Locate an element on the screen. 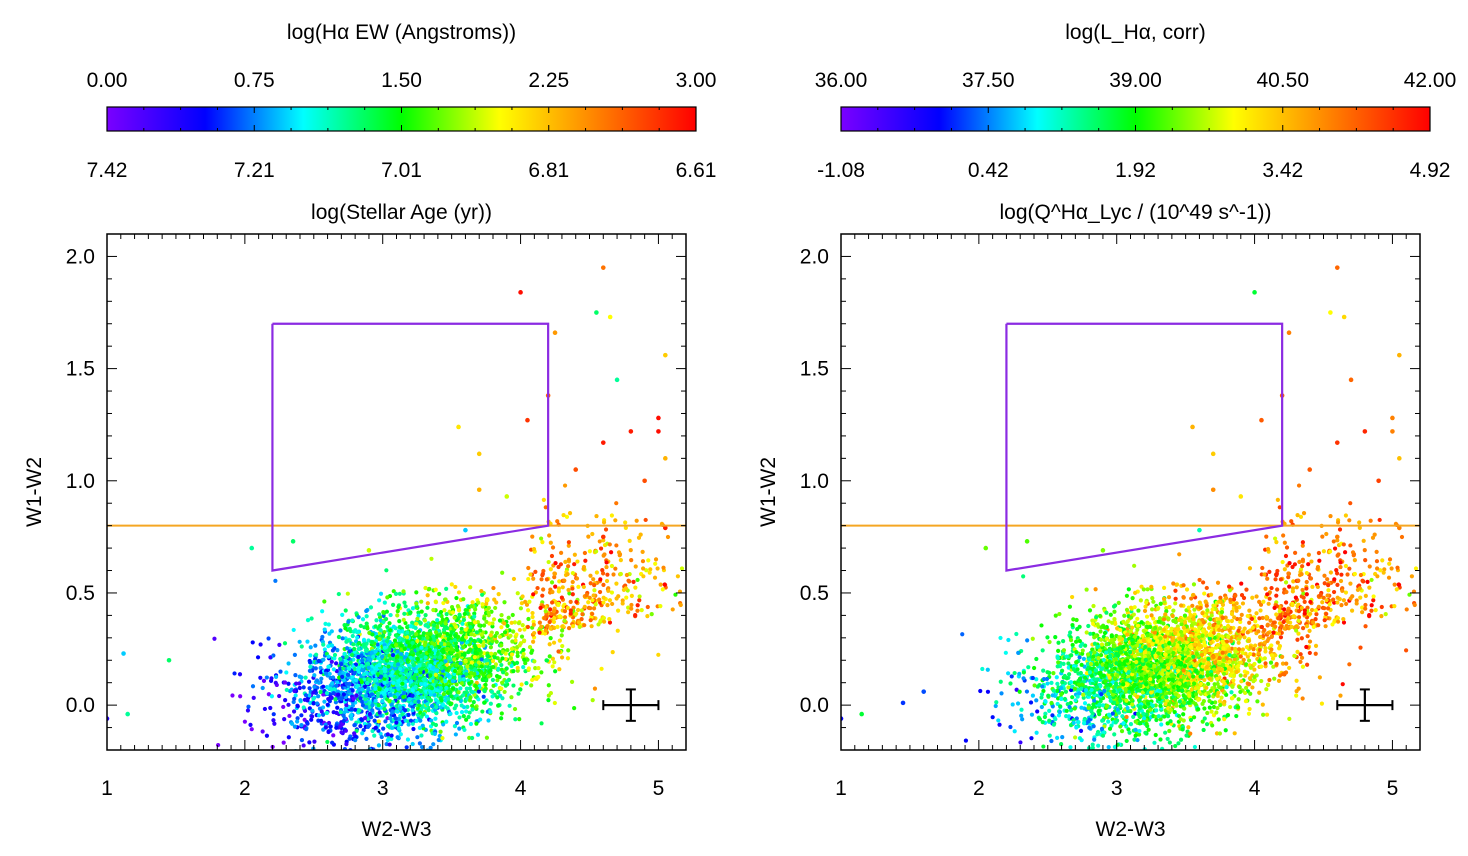 Image resolution: width=1468 pixels, height=856 pixels. colorbar-top-tick-label: 0.00 is located at coordinates (107, 80).